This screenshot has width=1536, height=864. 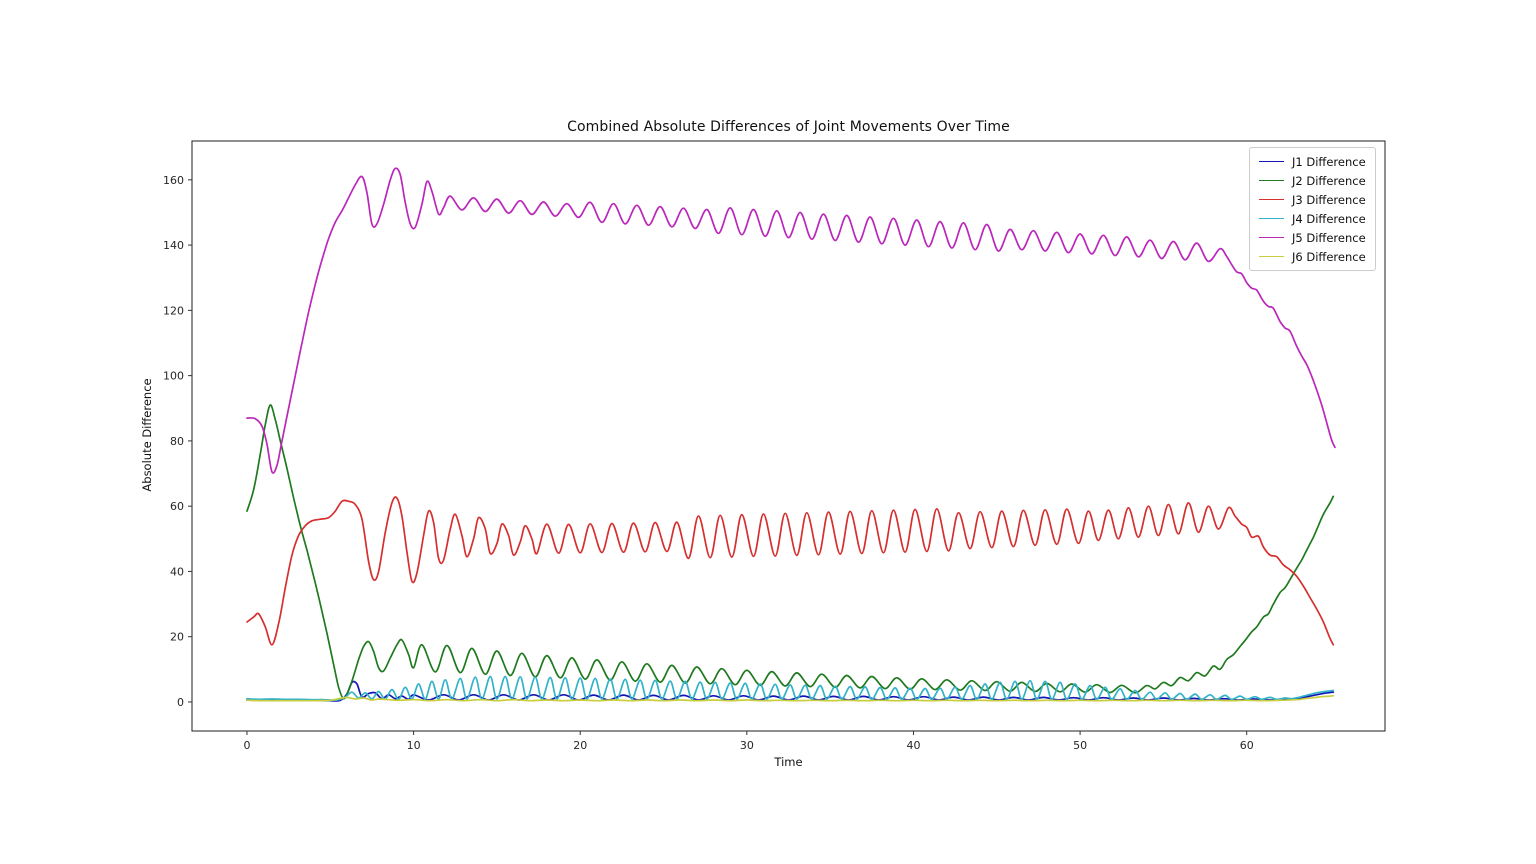 I want to click on legend-label: J5 Difference, so click(x=1329, y=237).